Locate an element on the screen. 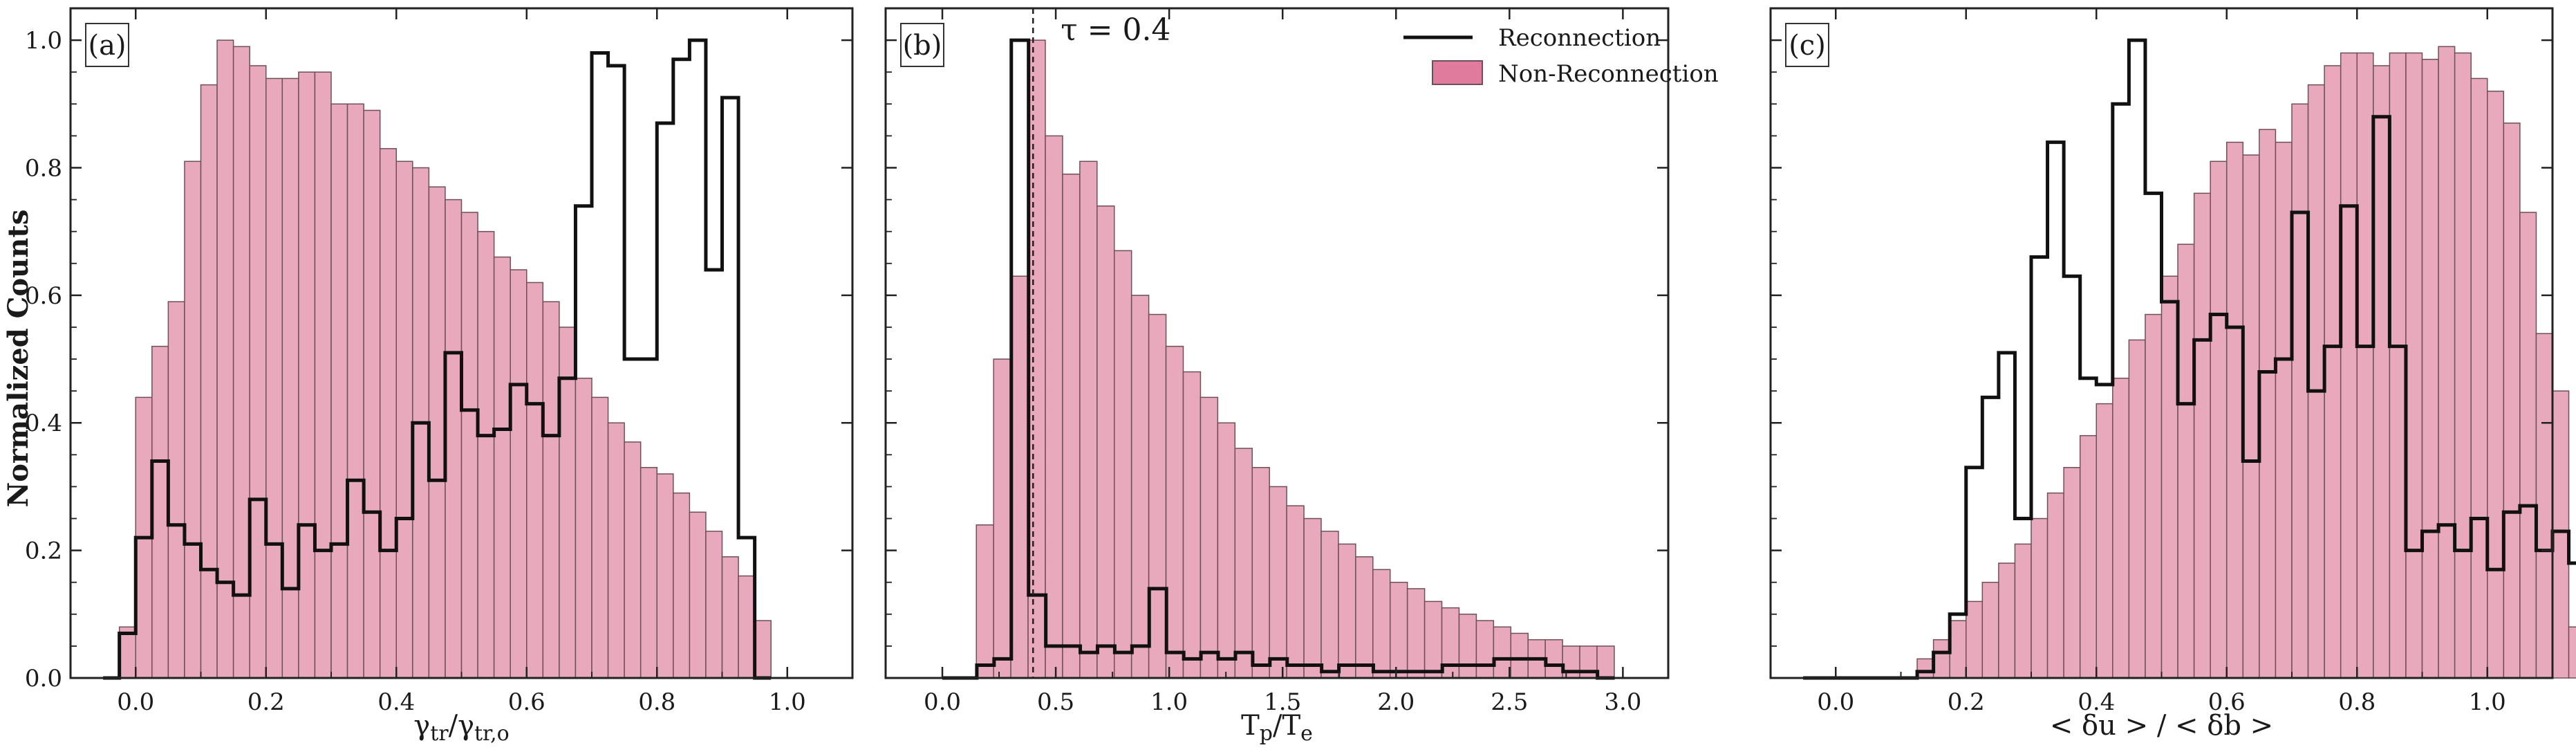 This screenshot has height=752, width=2576. y-tick-label: 1.0 is located at coordinates (43, 41).